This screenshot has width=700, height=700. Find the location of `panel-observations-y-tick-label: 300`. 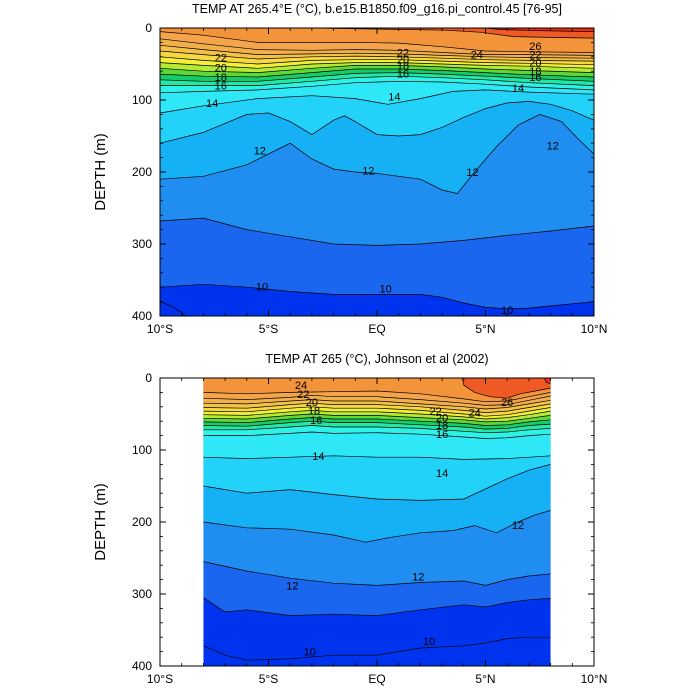

panel-observations-y-tick-label: 300 is located at coordinates (142, 594).